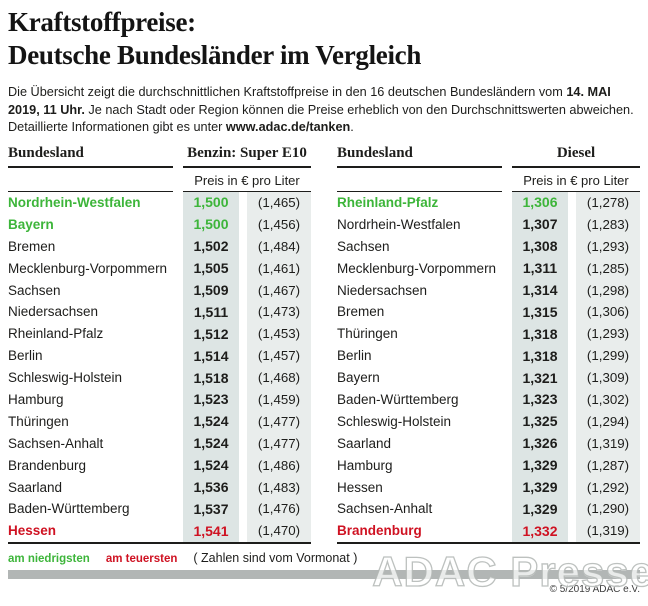  What do you see at coordinates (159, 443) in the screenshot?
I see `table-row: Sachsen-Anhalt 1,524 (1,477)` at bounding box center [159, 443].